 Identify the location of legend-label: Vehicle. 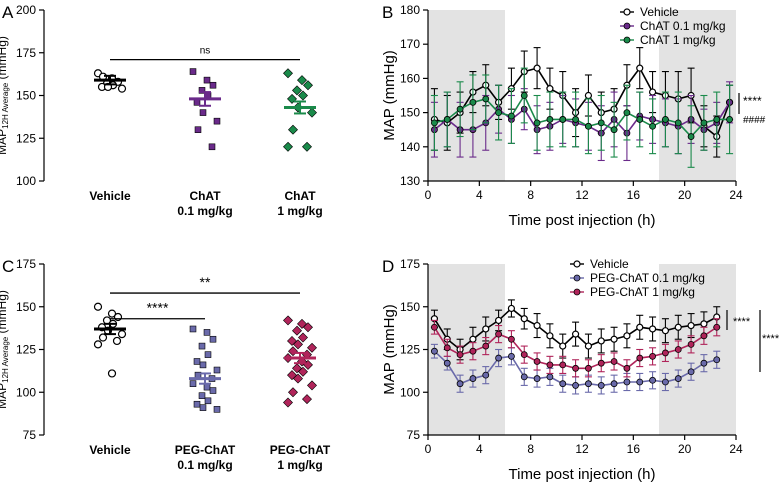
(609, 264).